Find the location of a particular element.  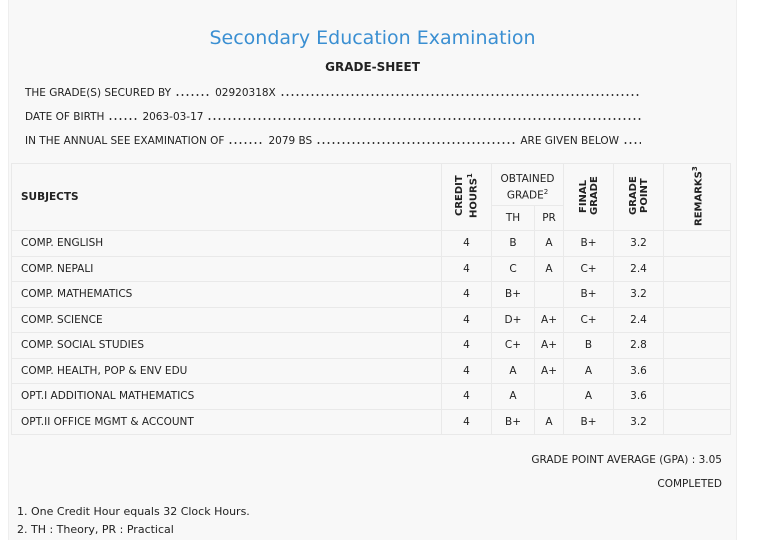

th: C+ is located at coordinates (513, 345).